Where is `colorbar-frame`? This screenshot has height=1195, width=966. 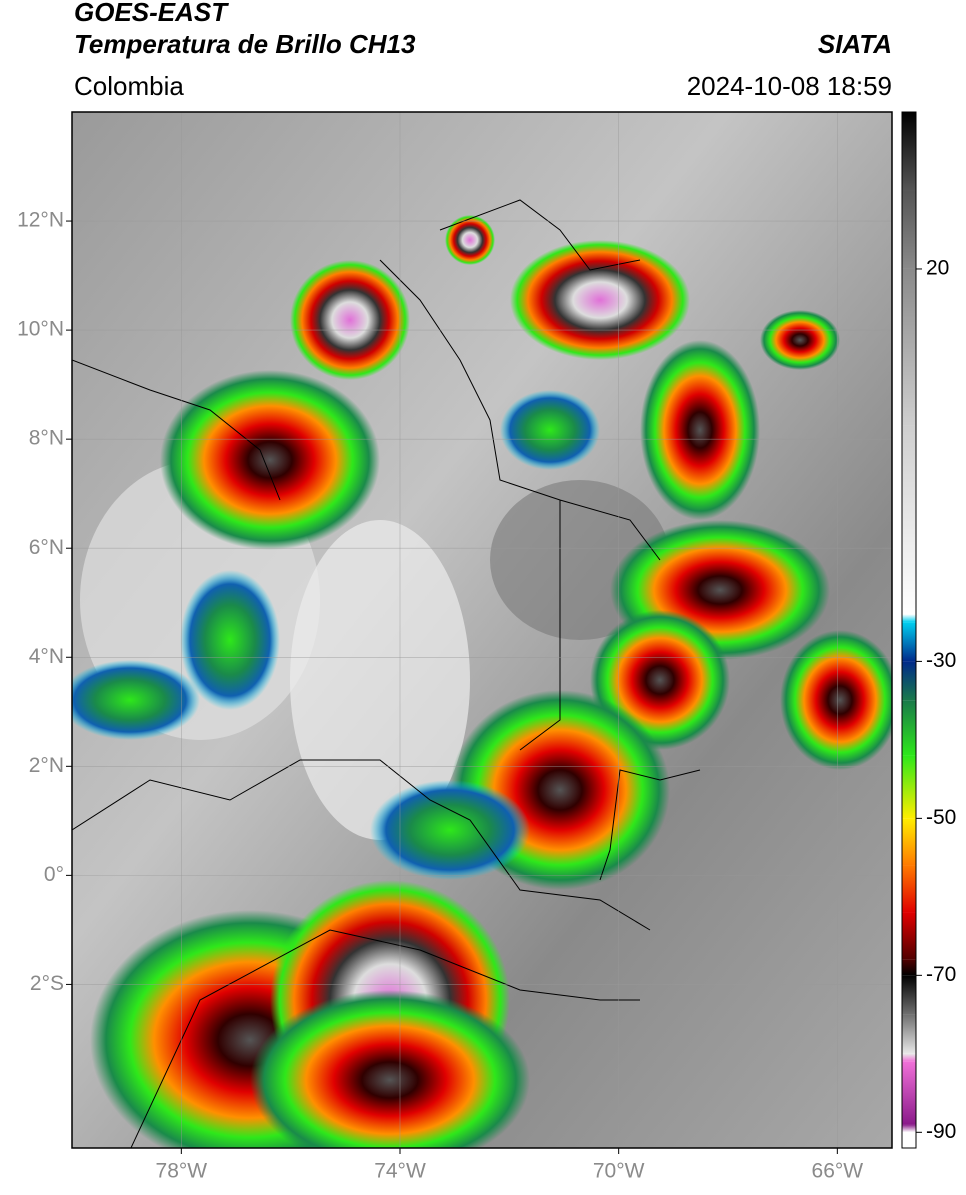 colorbar-frame is located at coordinates (909, 630).